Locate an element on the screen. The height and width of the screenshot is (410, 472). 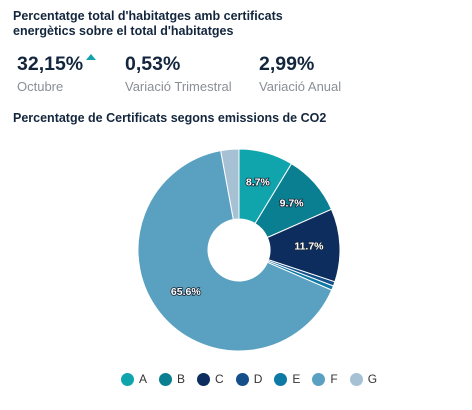
trend-up-icon is located at coordinates (91, 57).